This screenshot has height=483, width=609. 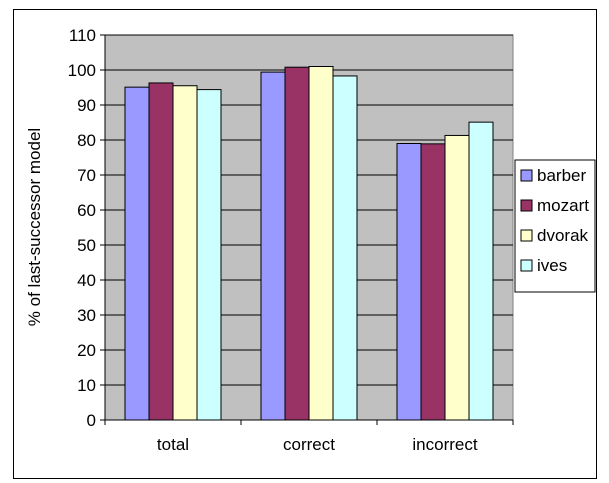 I want to click on bar-mozart-total, so click(x=161, y=251).